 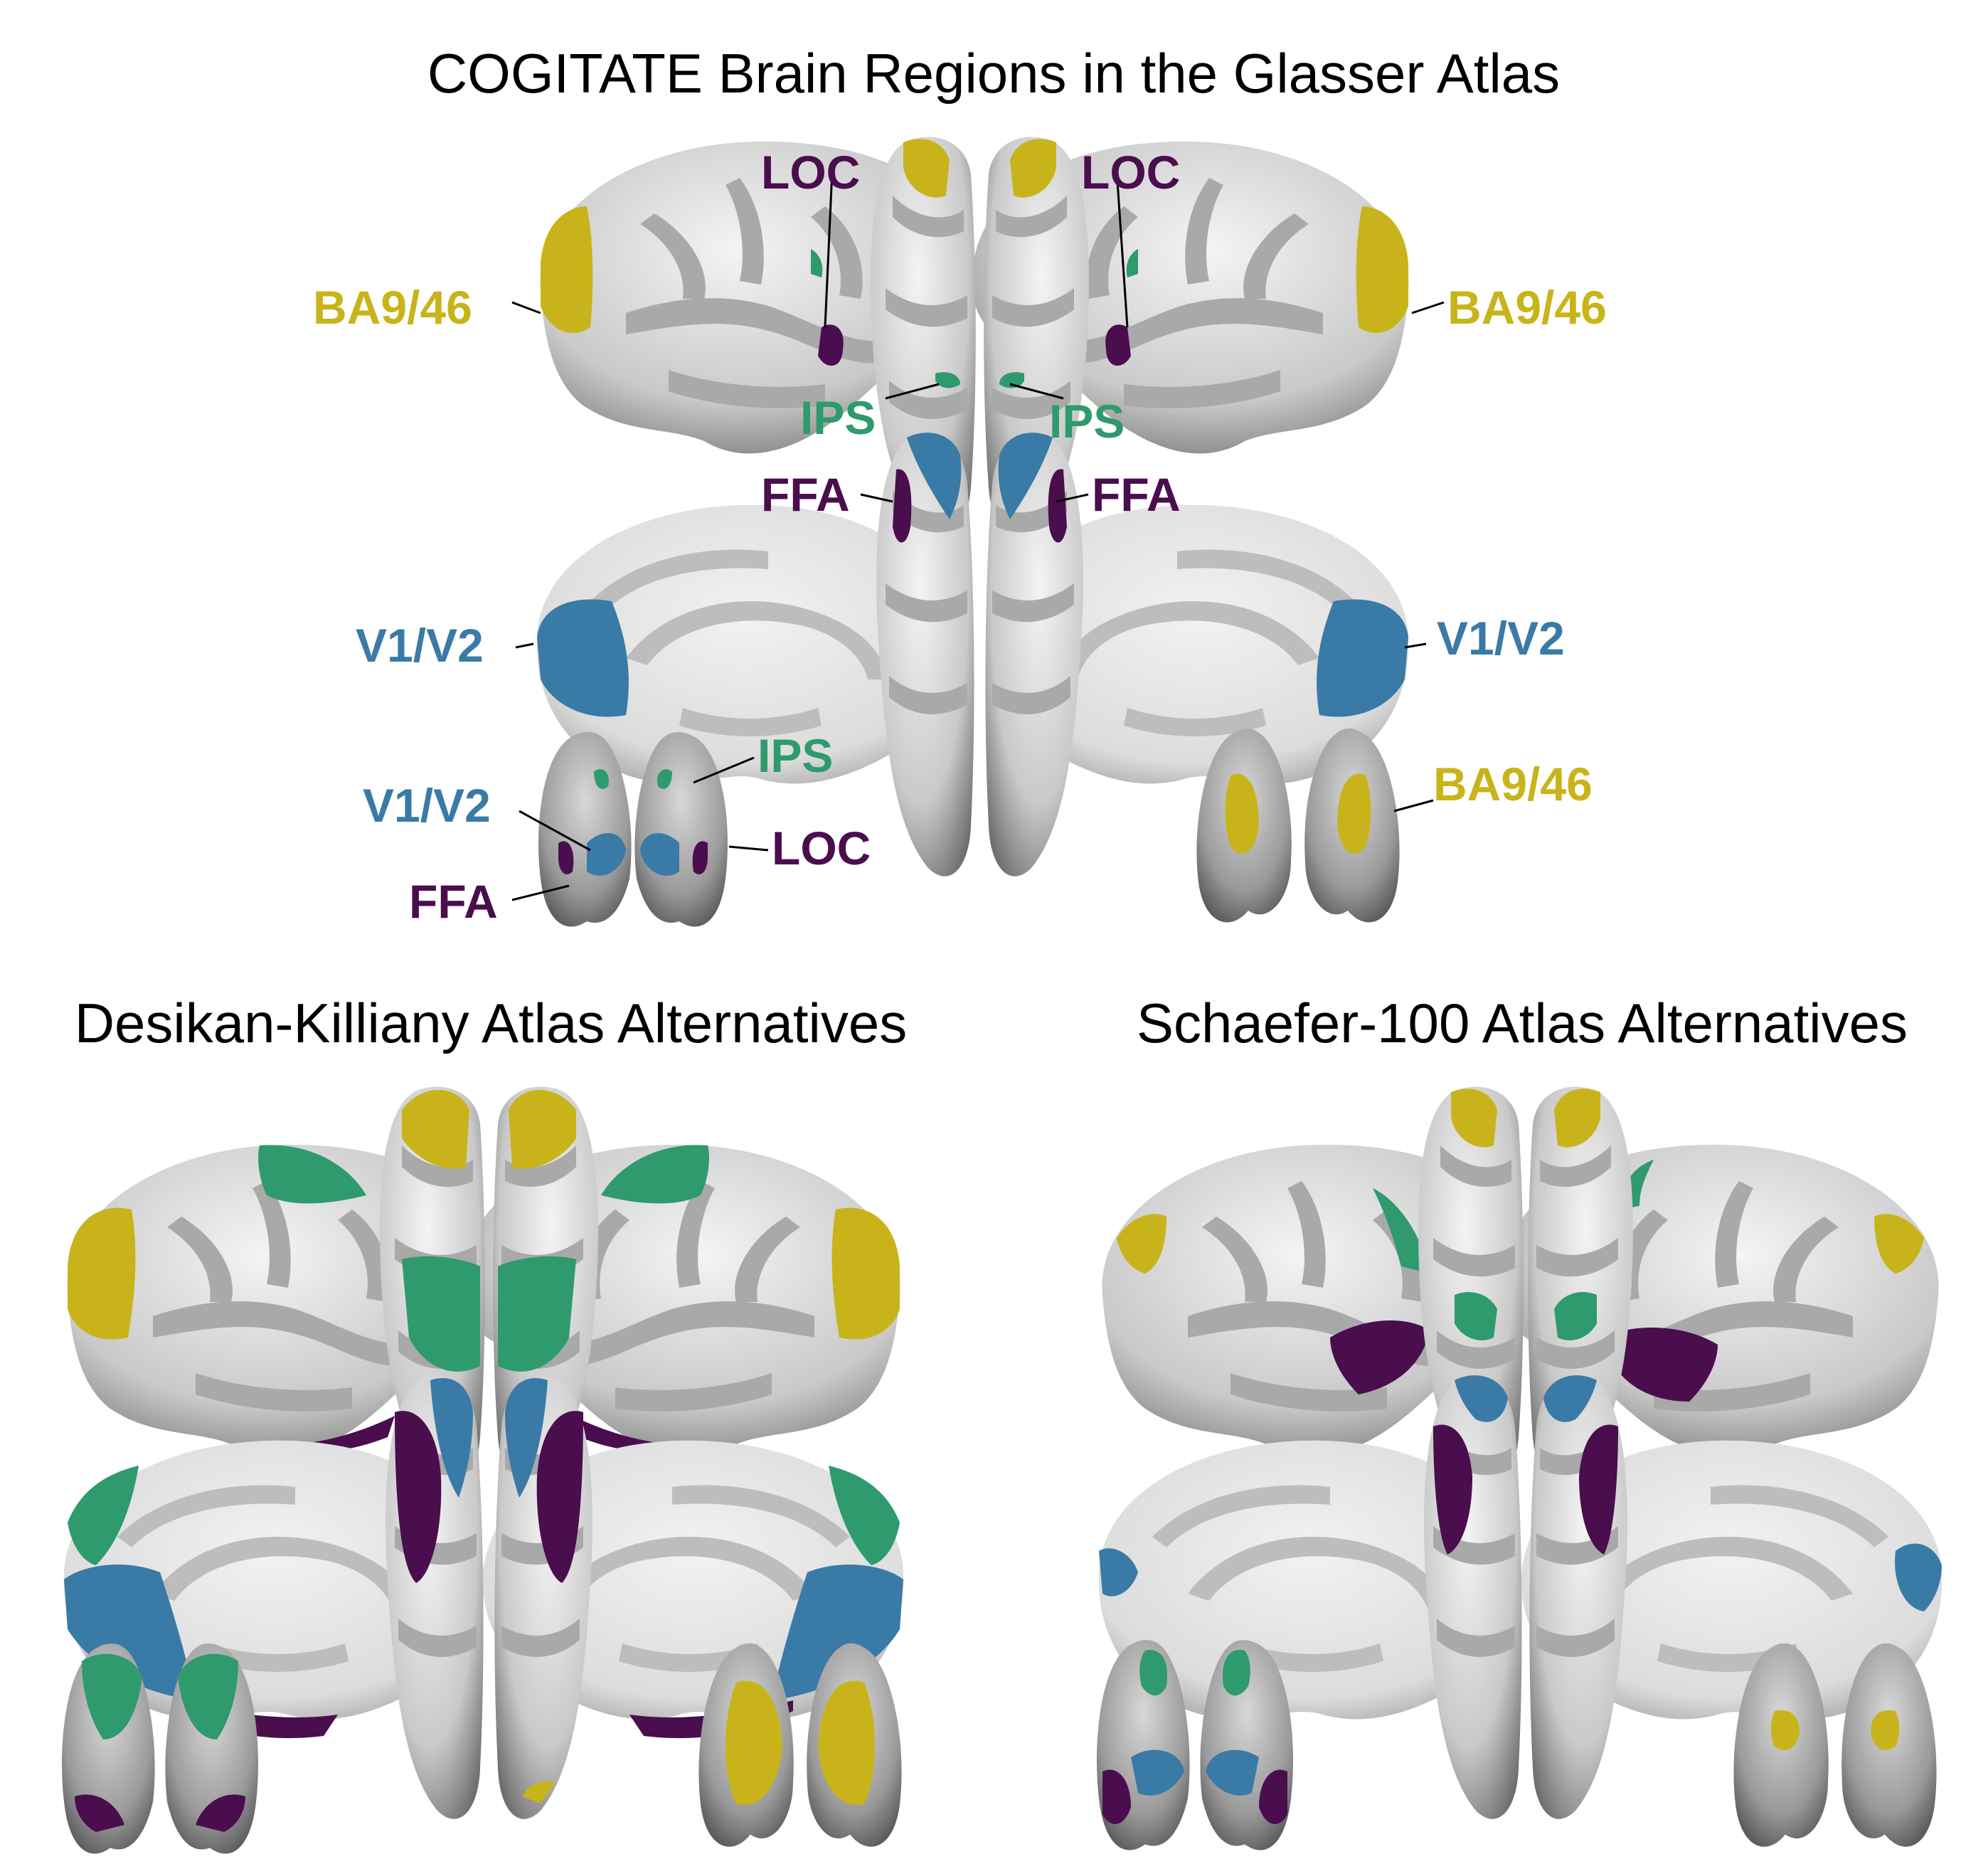 What do you see at coordinates (795, 756) in the screenshot?
I see `label-ips-posterior: IPS` at bounding box center [795, 756].